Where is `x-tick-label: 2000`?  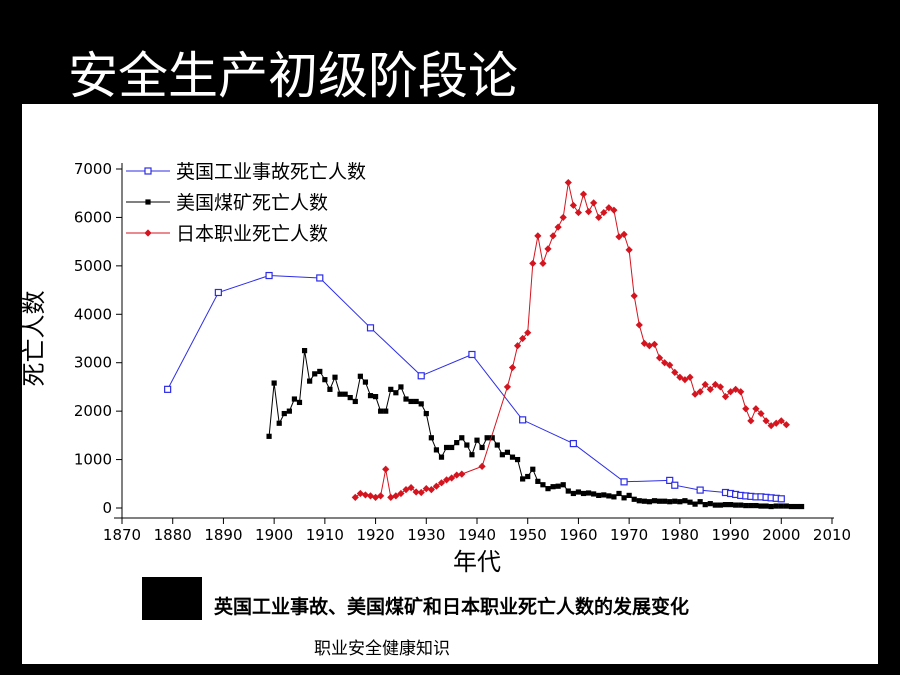
x-tick-label: 2000 is located at coordinates (781, 535).